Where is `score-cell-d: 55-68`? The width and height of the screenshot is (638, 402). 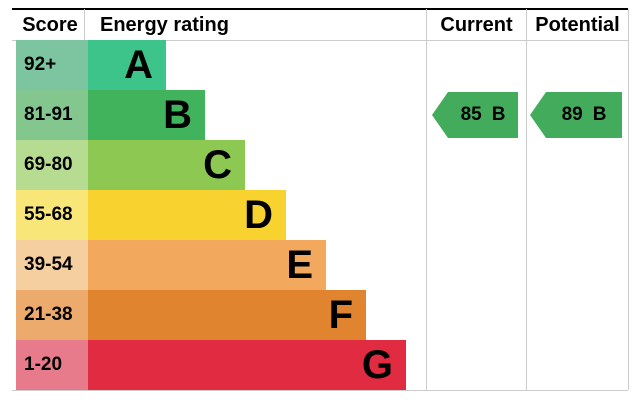
score-cell-d: 55-68 is located at coordinates (52, 215).